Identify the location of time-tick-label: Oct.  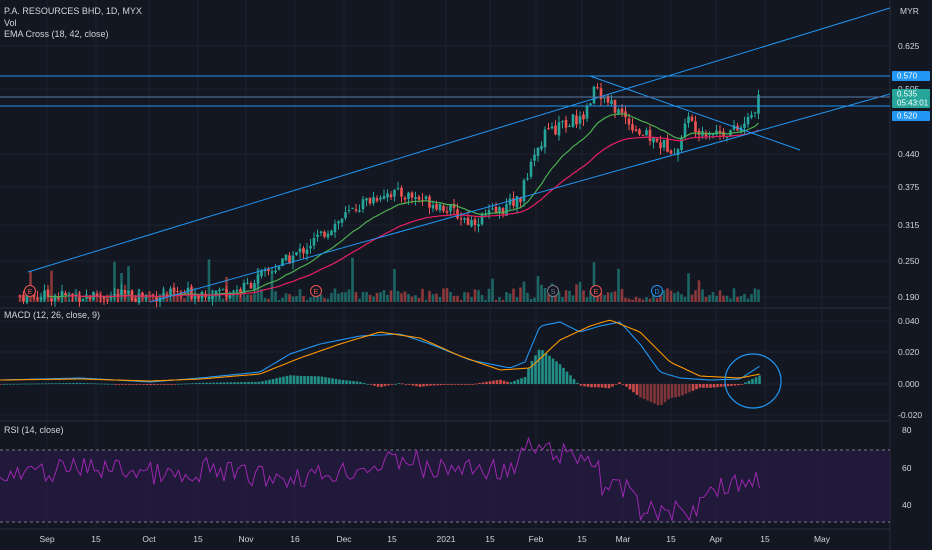
(149, 539).